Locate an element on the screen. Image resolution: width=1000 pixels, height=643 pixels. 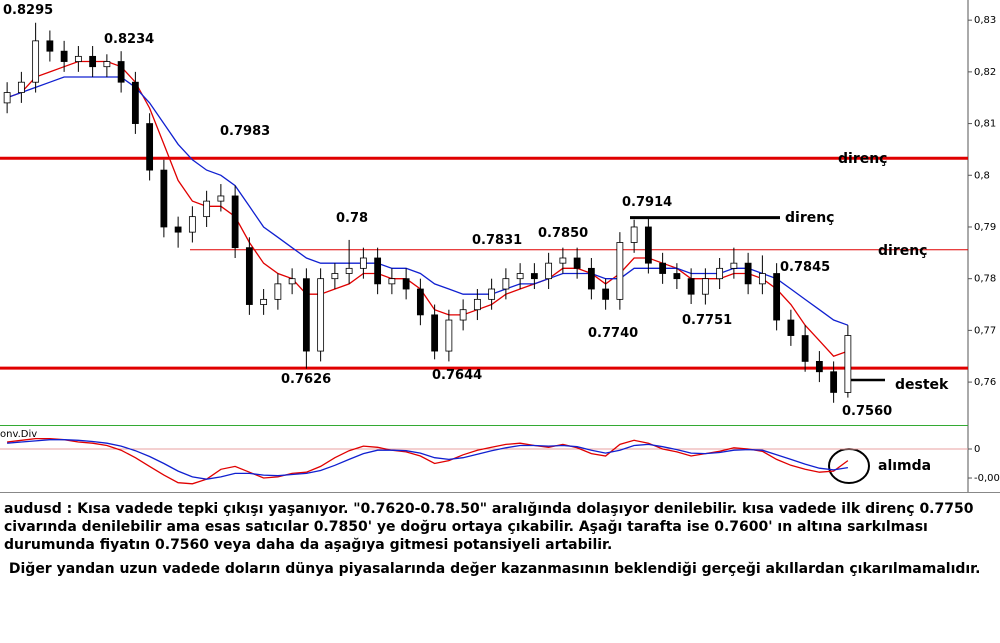
price-label: 0.7740 is located at coordinates (613, 333).